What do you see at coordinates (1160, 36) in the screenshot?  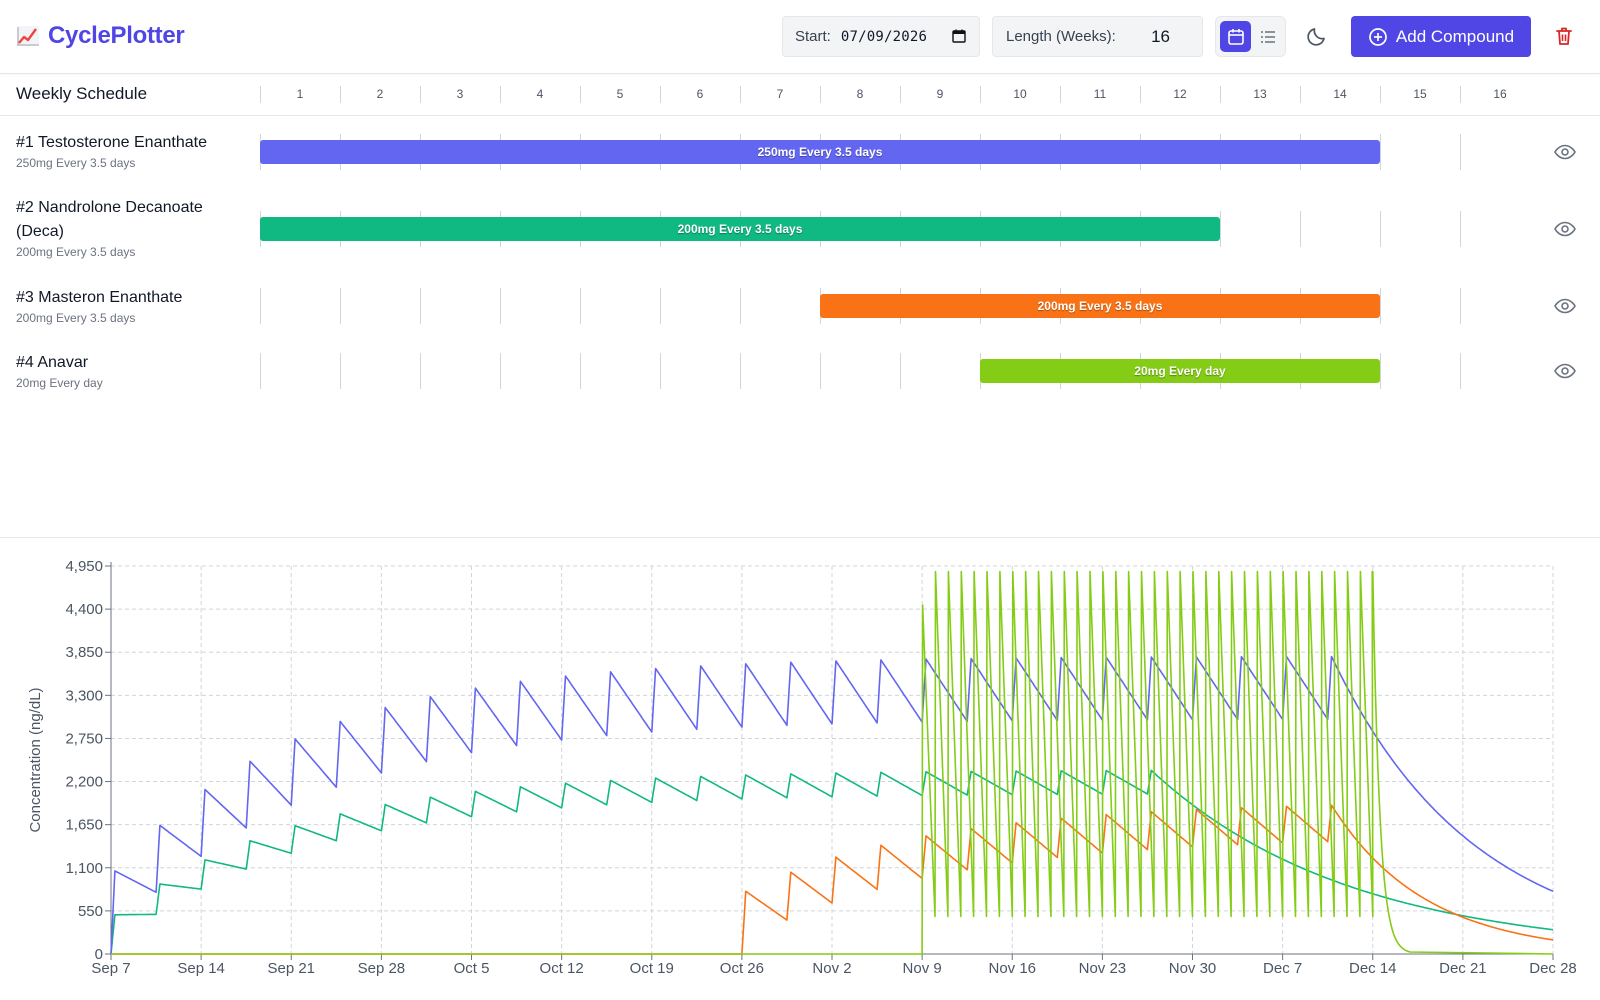 I see `length-weeks-input: 16` at bounding box center [1160, 36].